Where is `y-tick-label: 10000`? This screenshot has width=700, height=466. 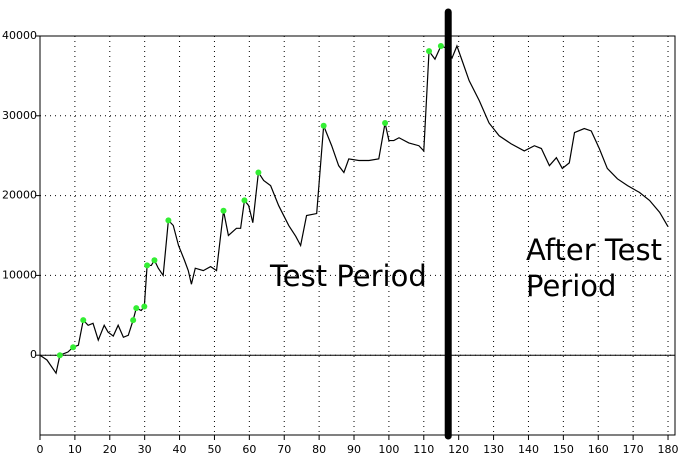
y-tick-label: 10000 is located at coordinates (19, 274).